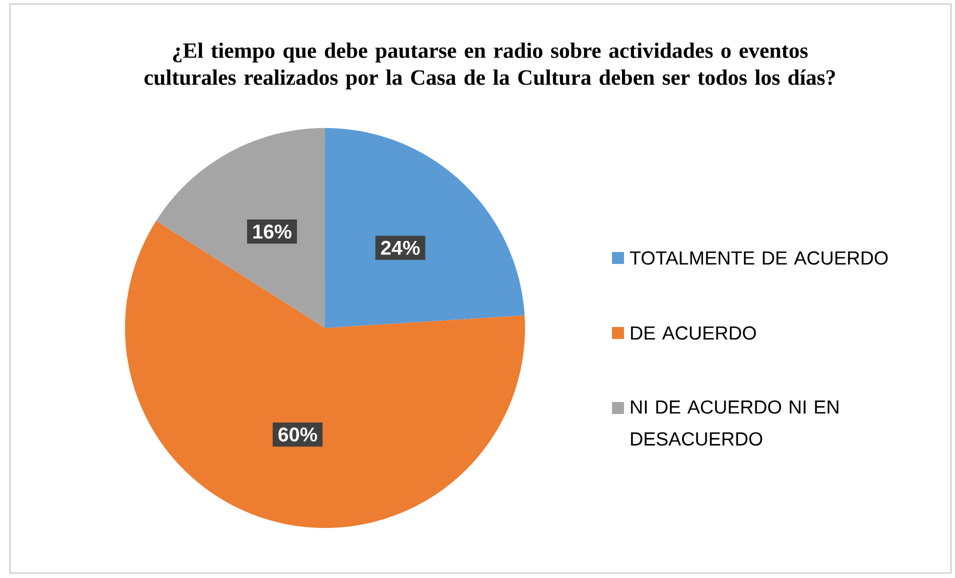  Describe the element at coordinates (489, 66) in the screenshot. I see `chart-title: ¿El tiempo que debe pautarse en radio sobre actividades o eventos culturales realizados por la Casa de la Cultura deben ser todos los días?` at that location.